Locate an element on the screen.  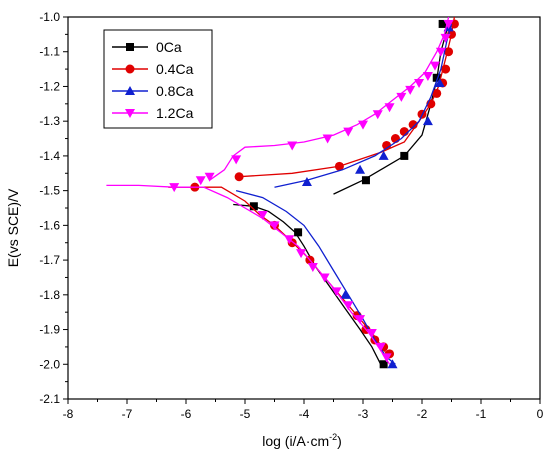
y-tick-label: -1.6 is located at coordinates (49, 225).